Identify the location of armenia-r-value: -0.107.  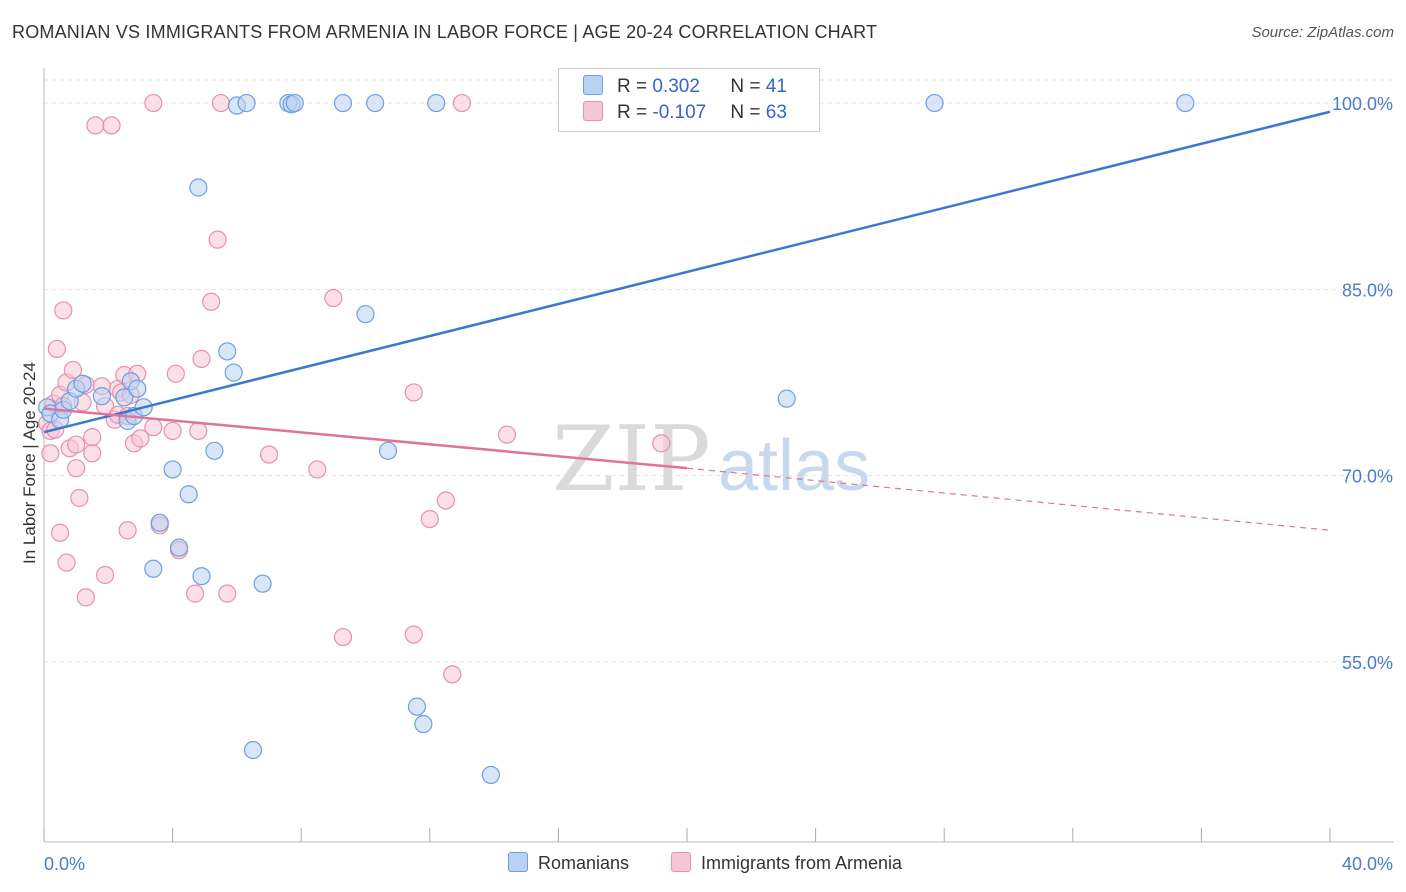
(679, 112).